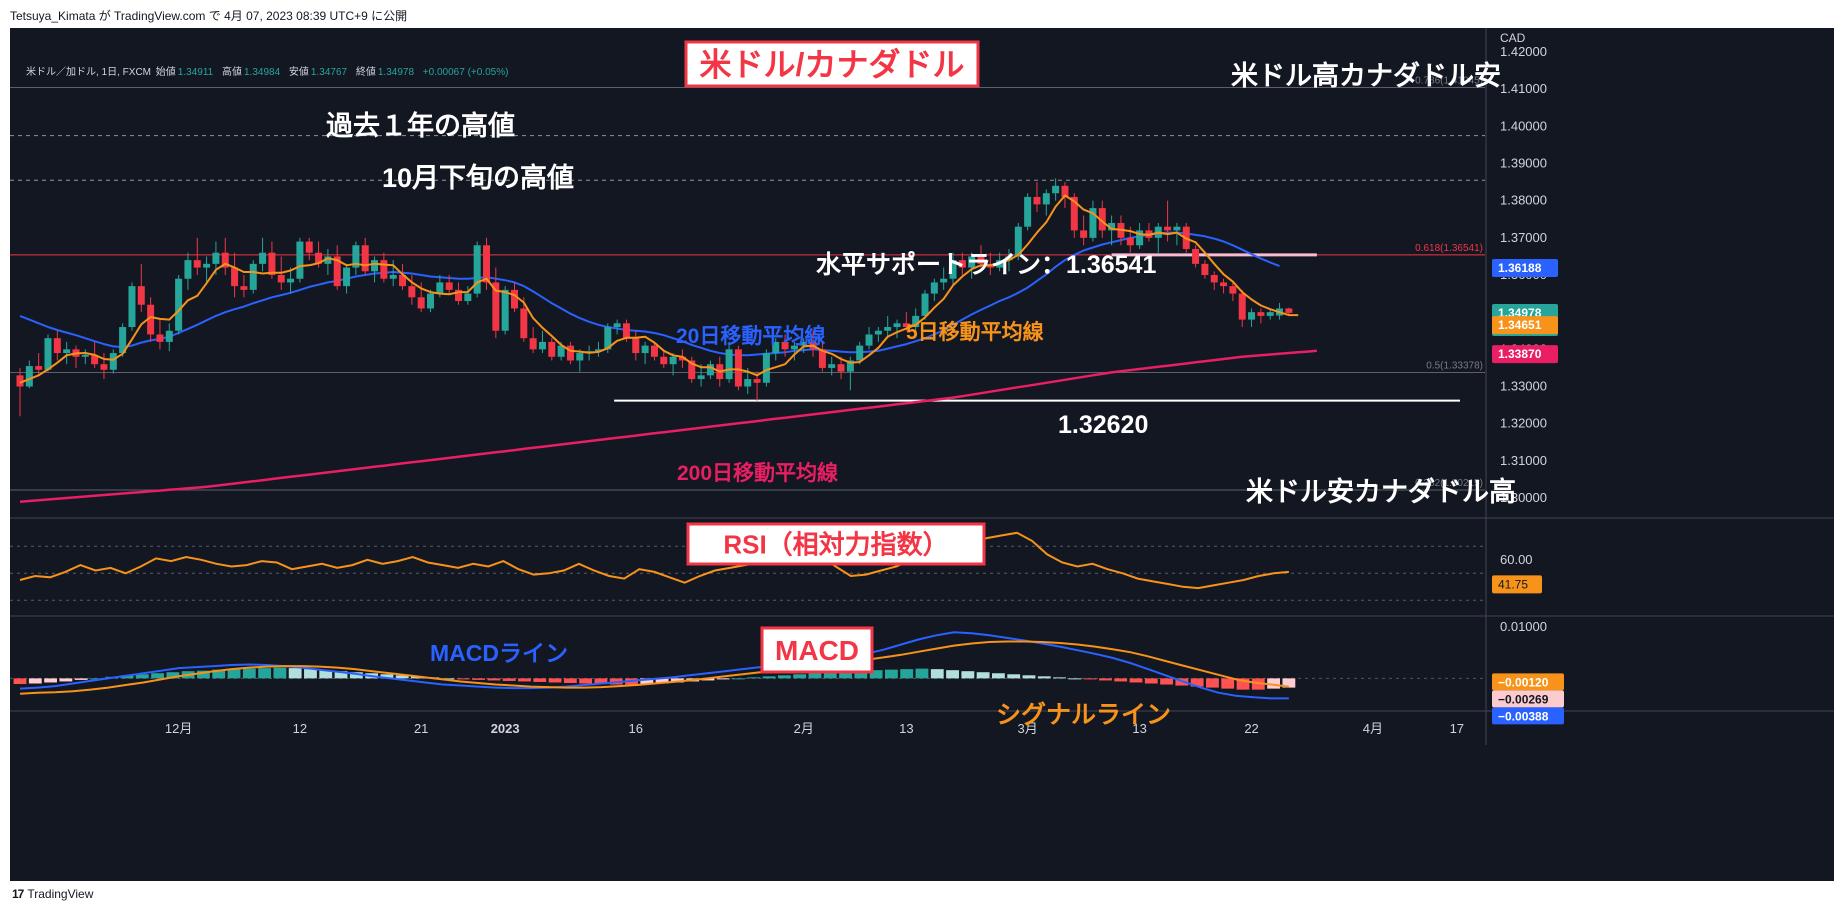 The image size is (1834, 907). I want to click on price-tag-2: 1.34651, so click(1520, 325).